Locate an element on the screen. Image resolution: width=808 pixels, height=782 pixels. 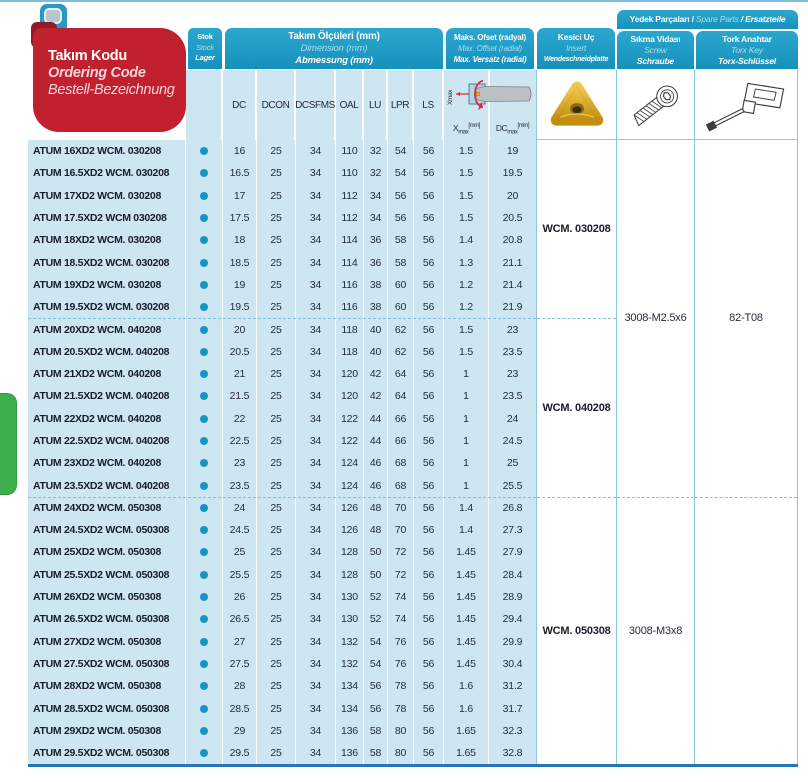
oal-cell: 136 is located at coordinates (350, 731).